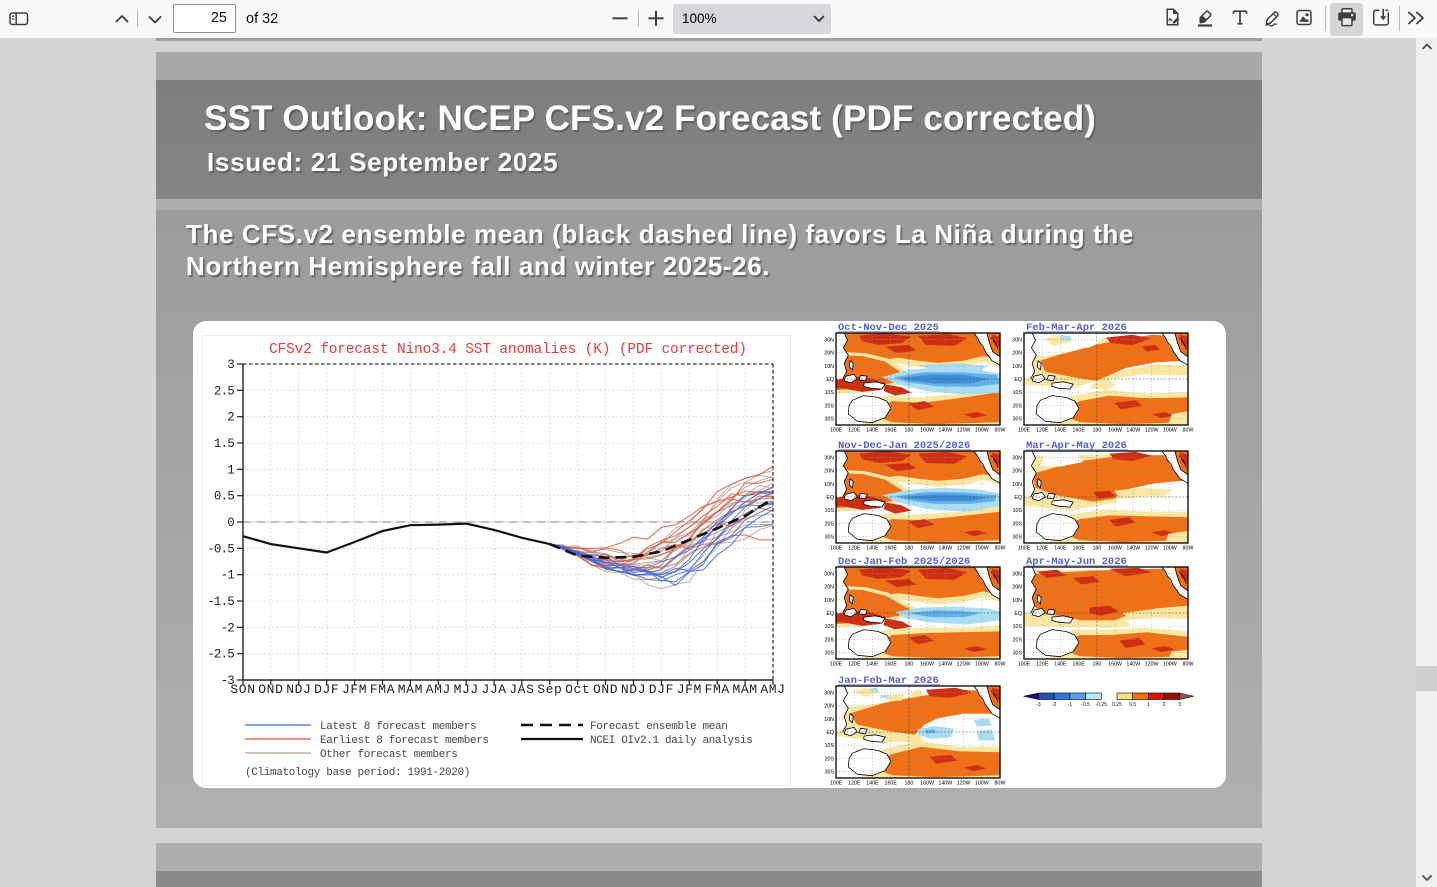  I want to click on svg-text: Forecast ensemble mean, so click(659, 727).